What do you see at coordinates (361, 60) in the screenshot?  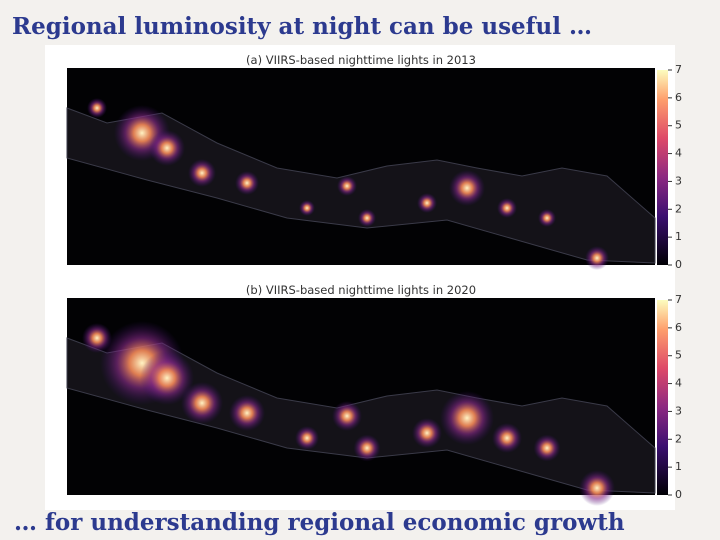 I see `panel-title: (a) VIIRS-based nighttime lights in 2013` at bounding box center [361, 60].